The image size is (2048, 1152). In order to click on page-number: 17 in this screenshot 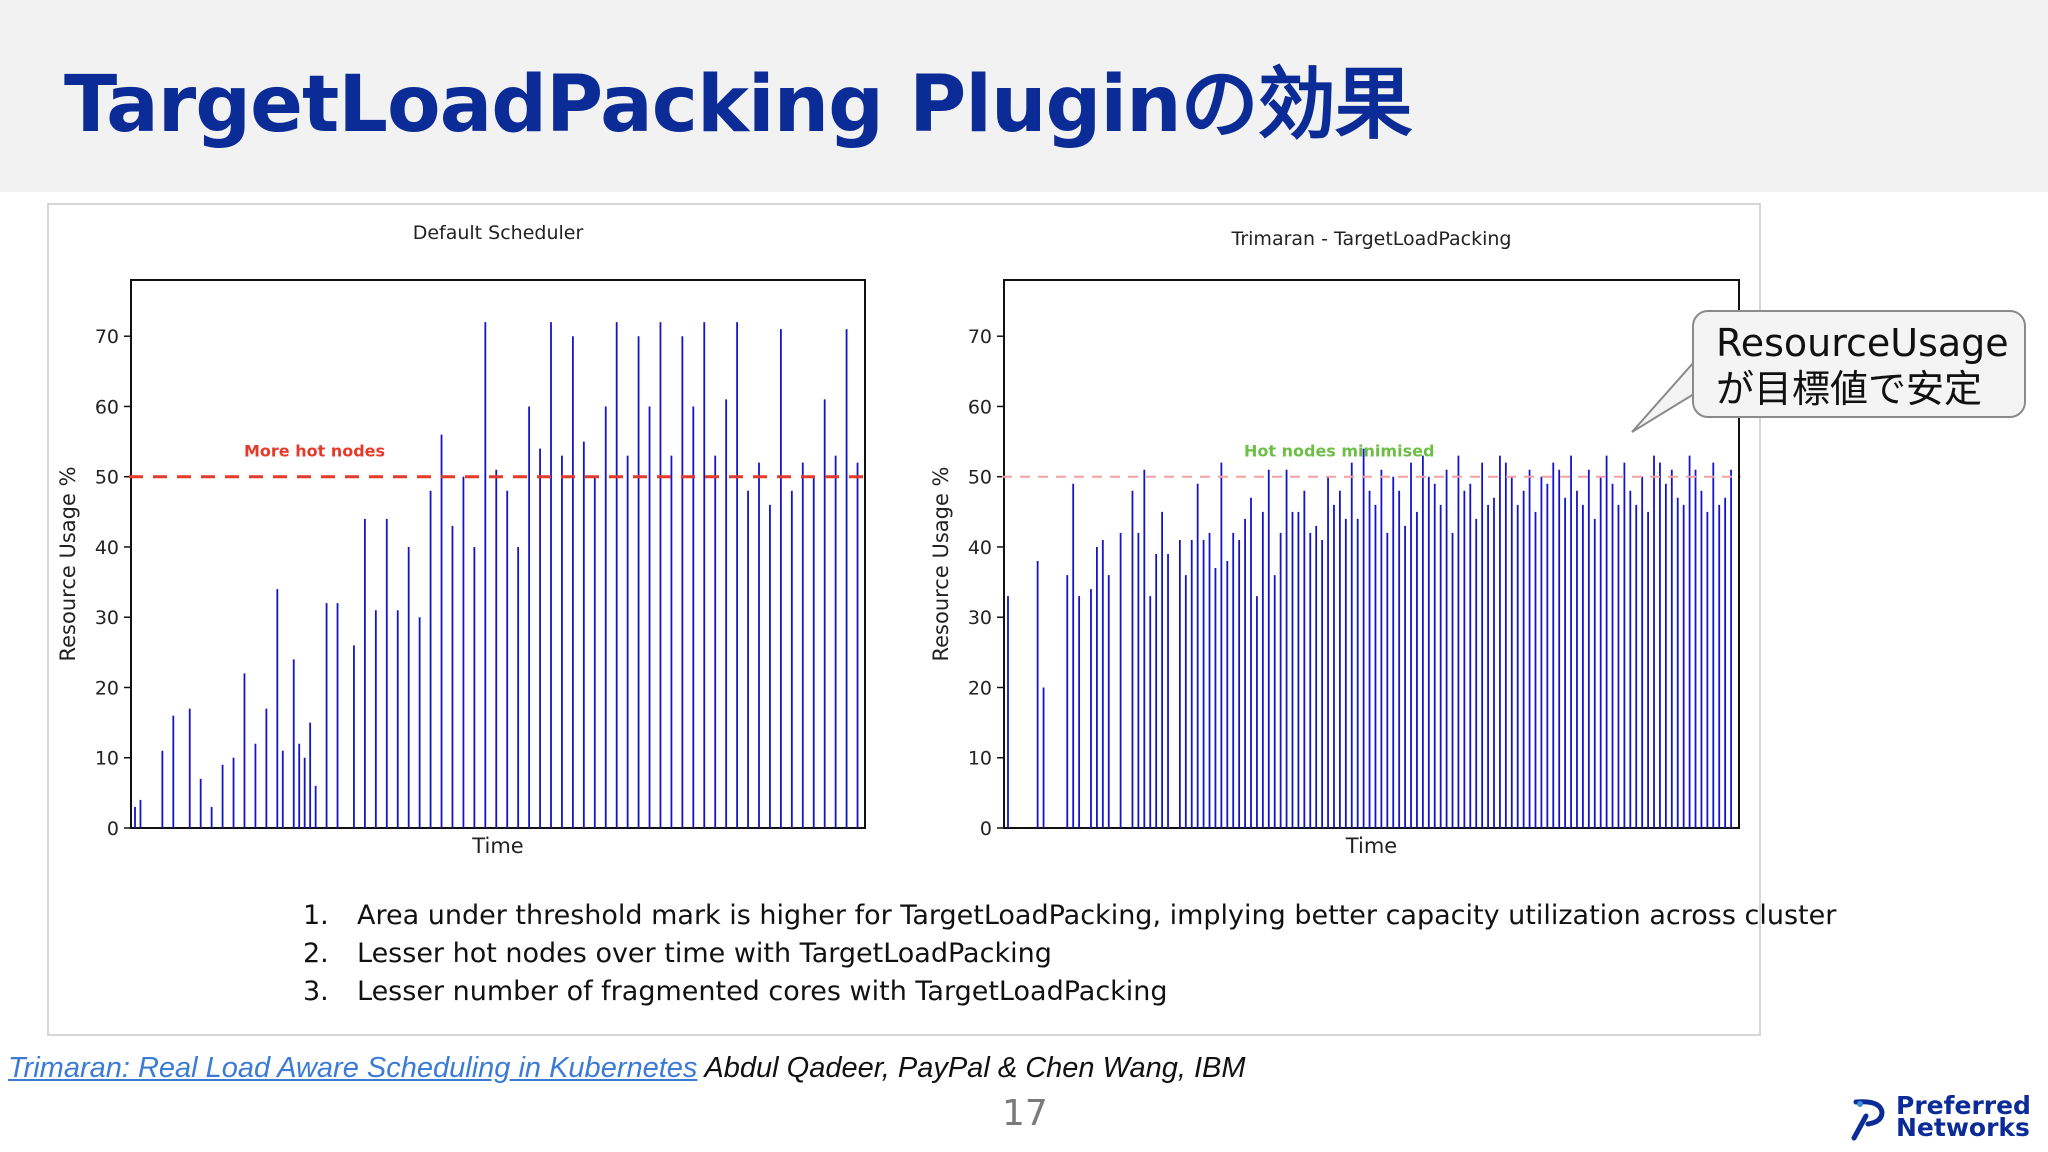, I will do `click(1025, 1113)`.